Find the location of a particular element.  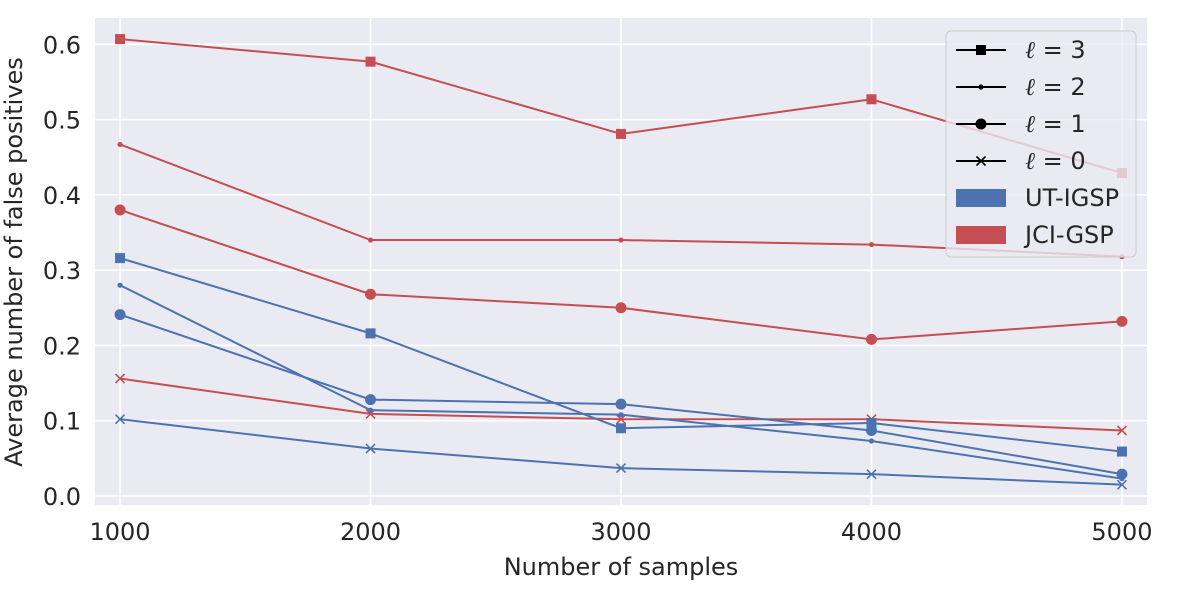

legend-label: ℓ = 3 is located at coordinates (1055, 50).